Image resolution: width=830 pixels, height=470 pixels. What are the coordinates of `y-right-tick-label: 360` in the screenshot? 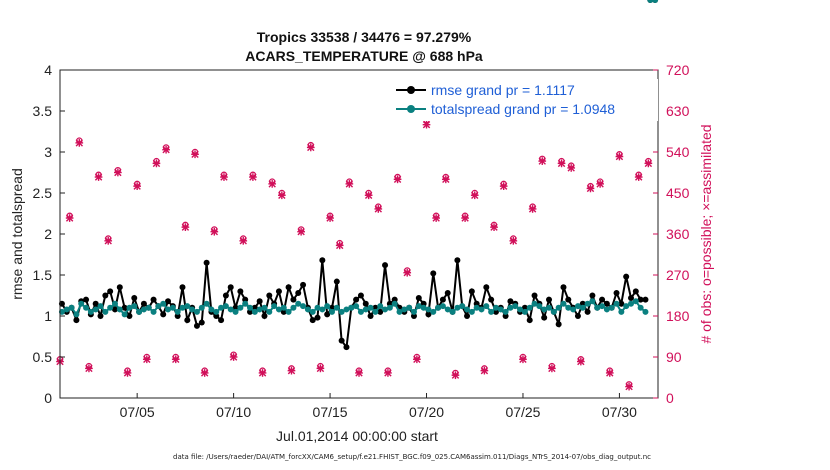 It's located at (678, 234).